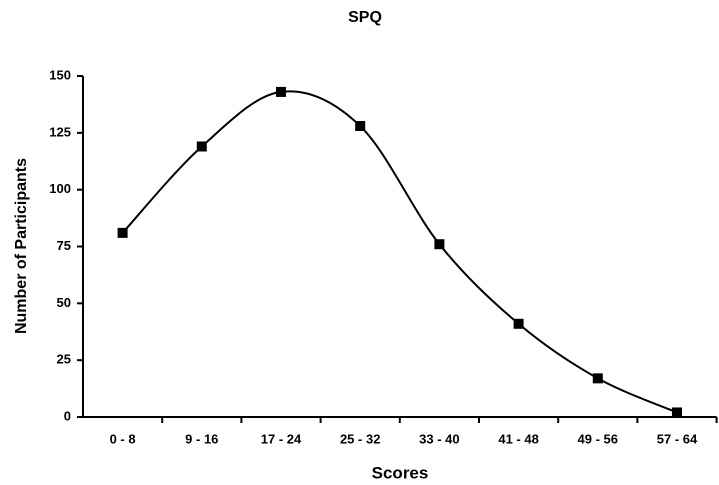  Describe the element at coordinates (123, 438) in the screenshot. I see `x-tick-label: 0 - 8` at that location.